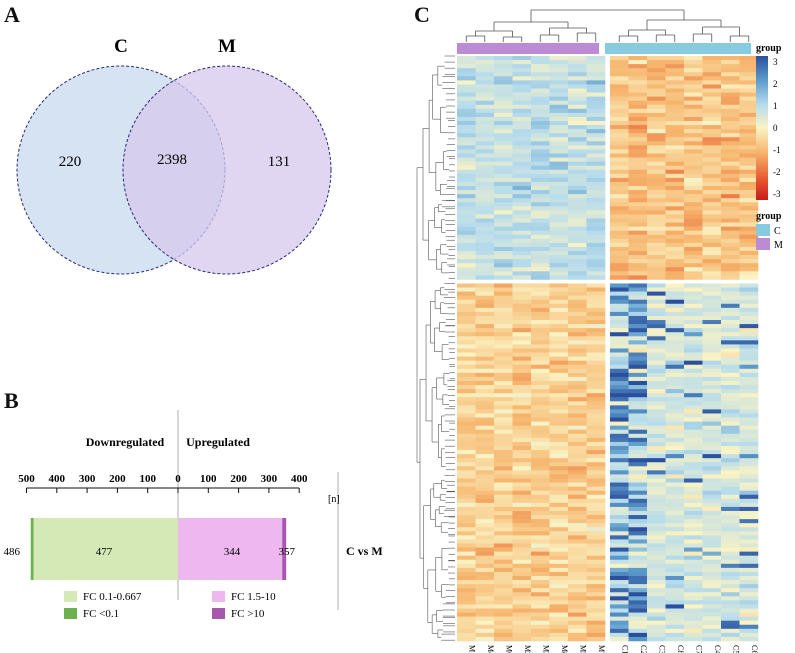 Image resolution: width=795 pixels, height=653 pixels. I want to click on column-label: M6, so click(508, 649).